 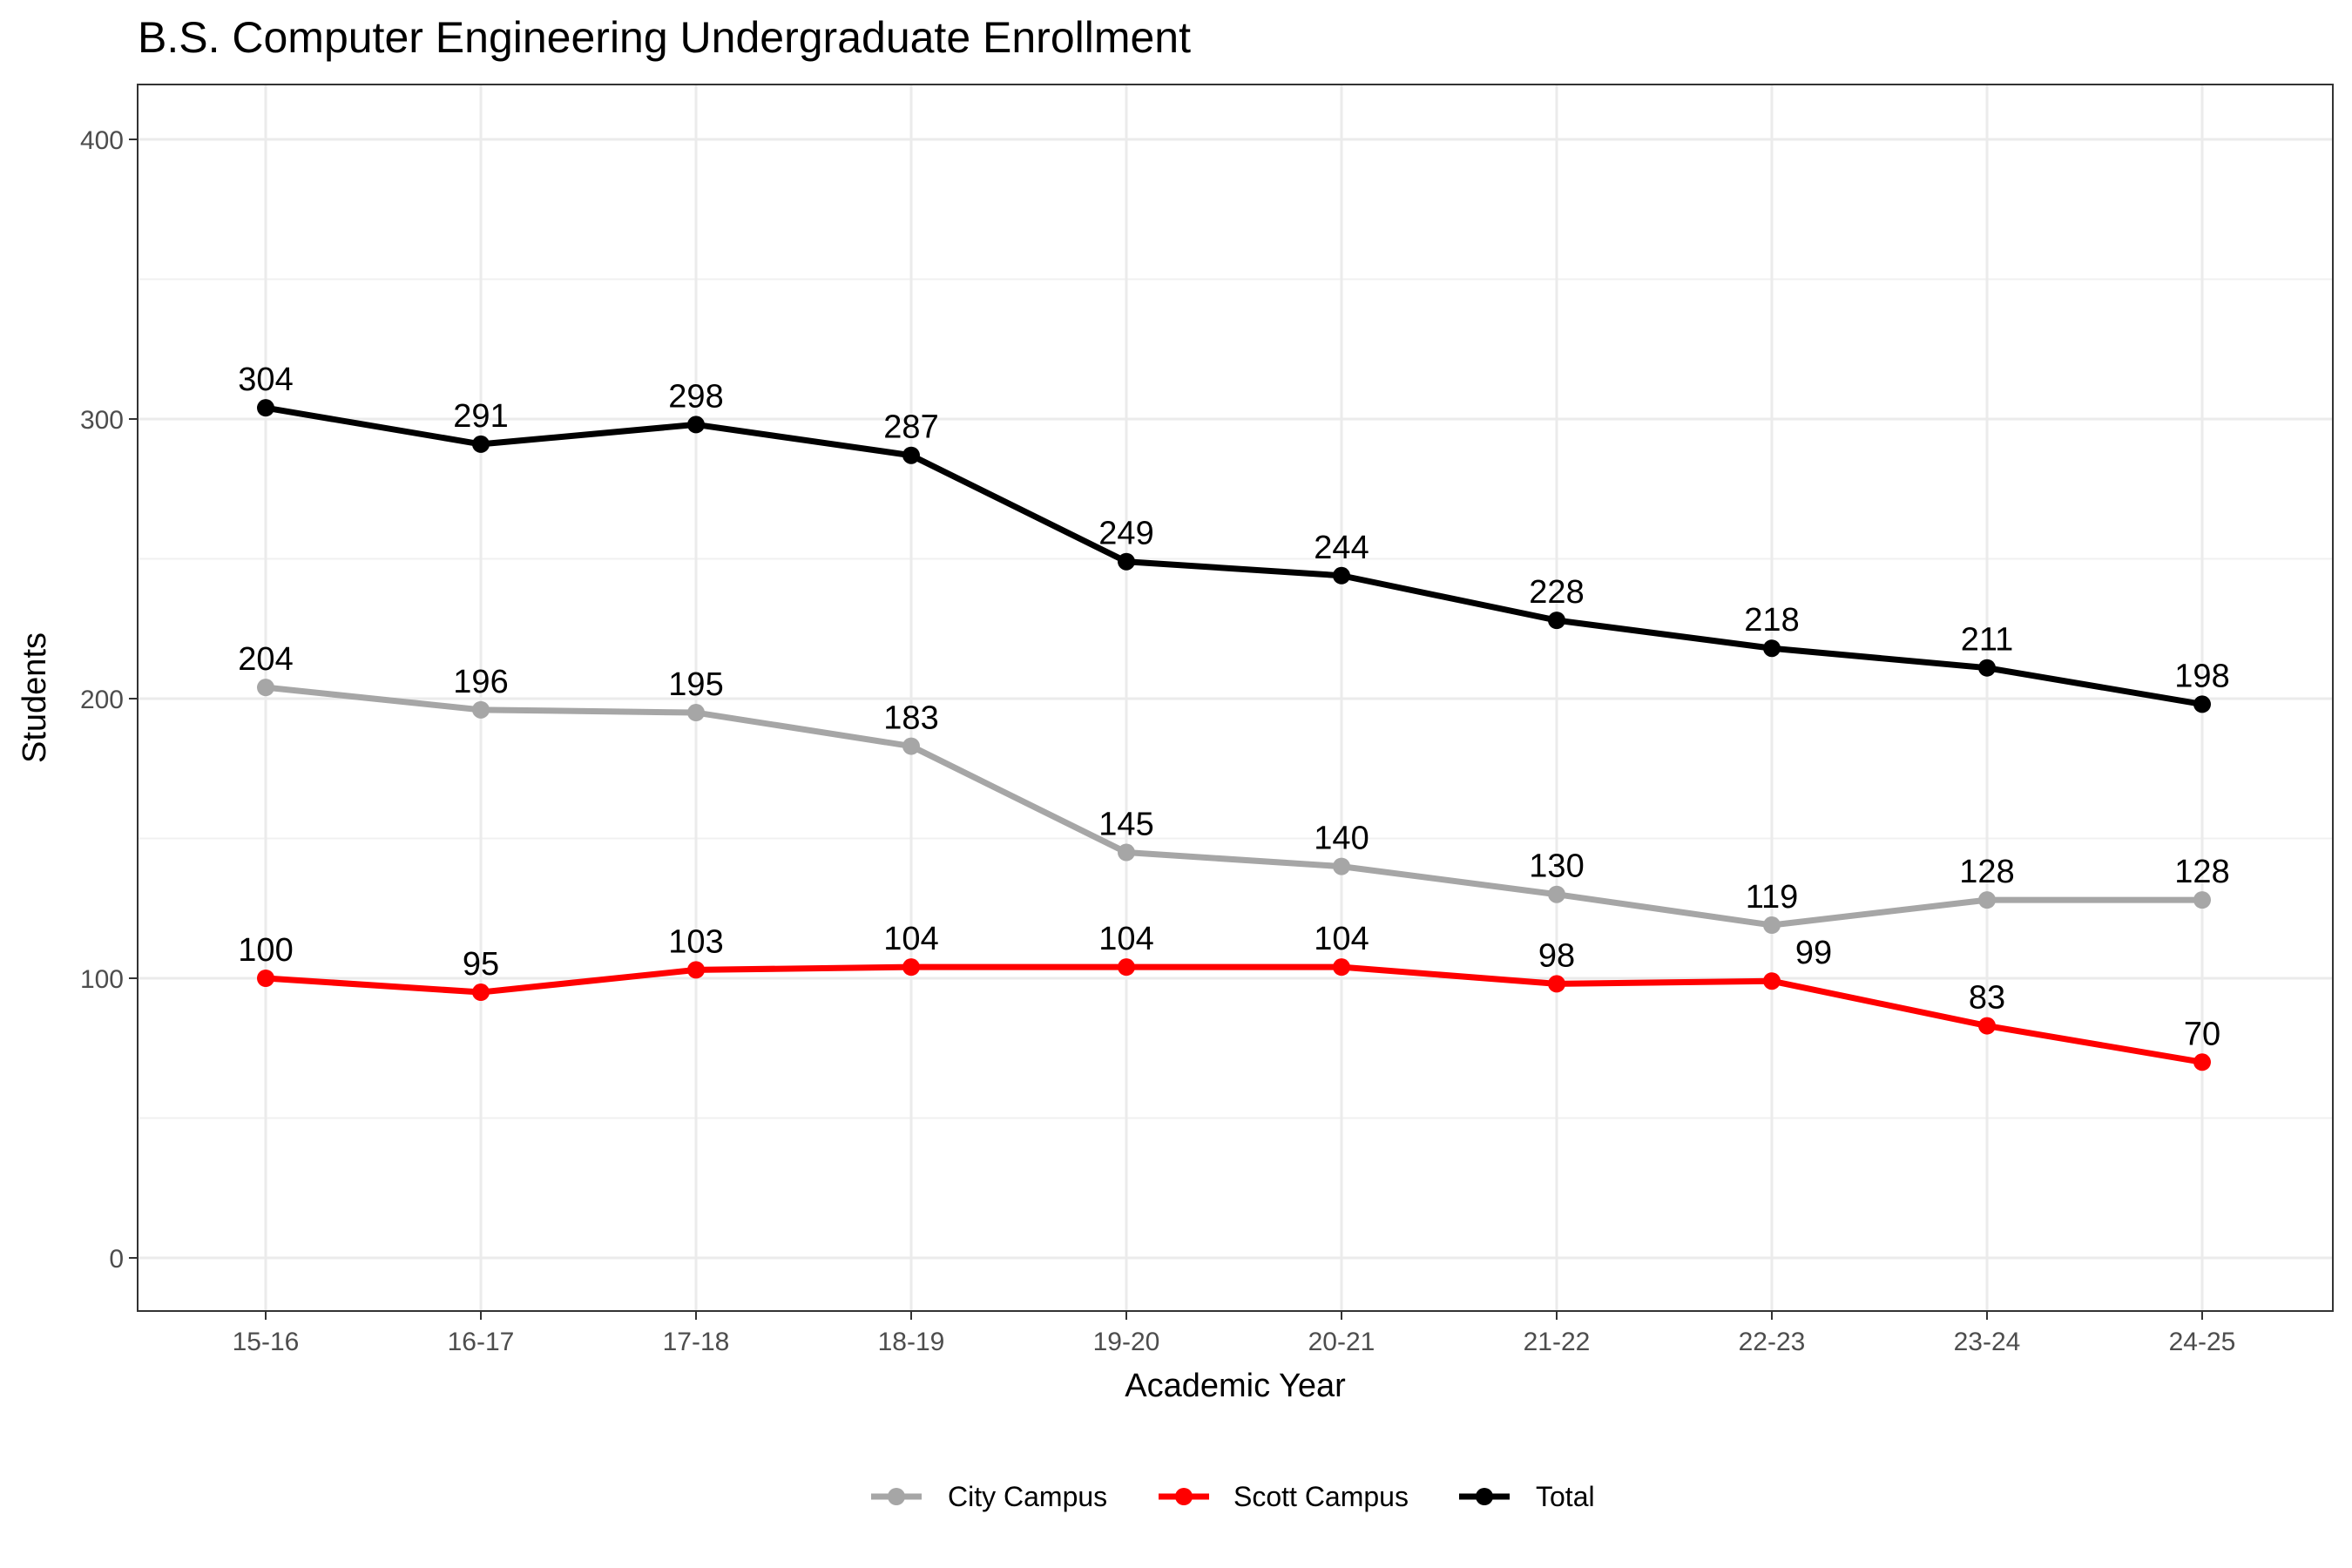 What do you see at coordinates (1321, 1497) in the screenshot?
I see `legend-label: Scott Campus` at bounding box center [1321, 1497].